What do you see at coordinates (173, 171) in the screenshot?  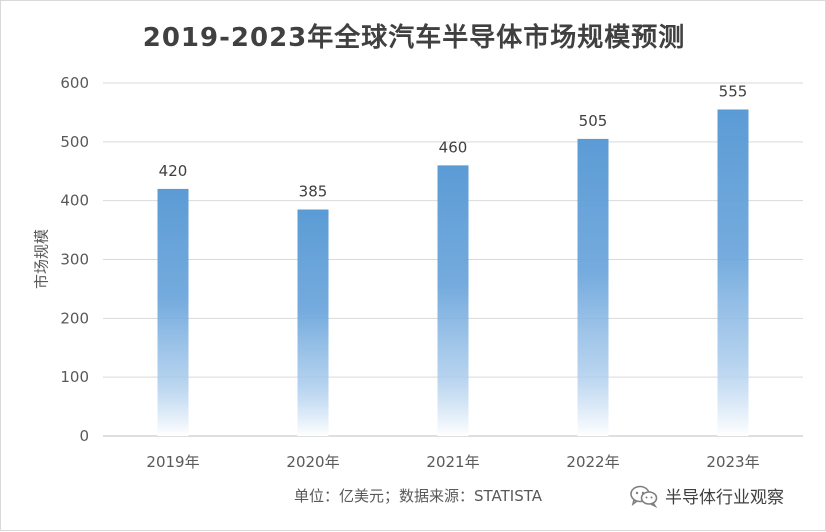 I see `data-label: 420` at bounding box center [173, 171].